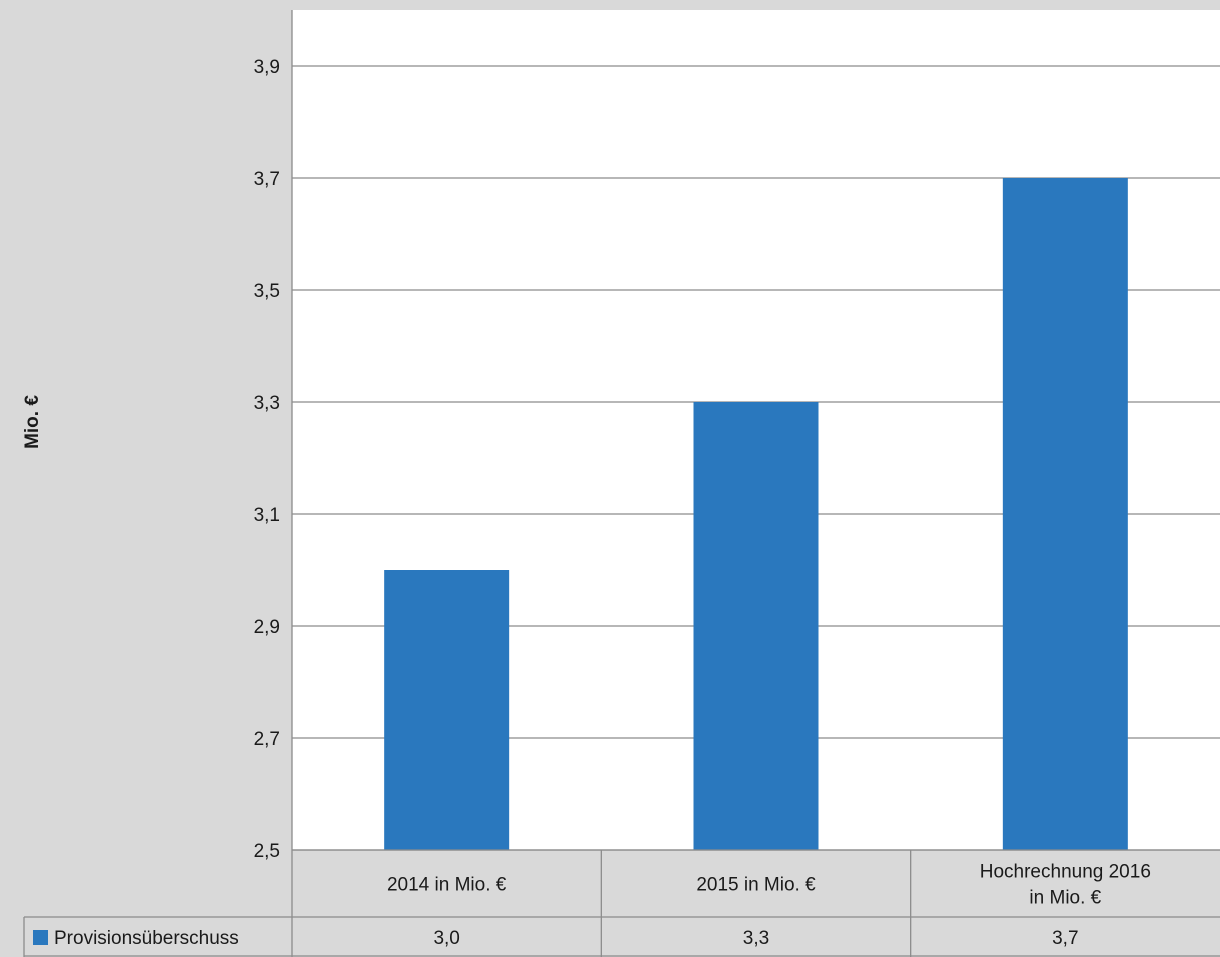 The height and width of the screenshot is (957, 1220). What do you see at coordinates (267, 459) in the screenshot?
I see `y-axis-ticks: 2,5 2,7 2,9 3,1 3,3 3,5 3,7 3,9` at bounding box center [267, 459].